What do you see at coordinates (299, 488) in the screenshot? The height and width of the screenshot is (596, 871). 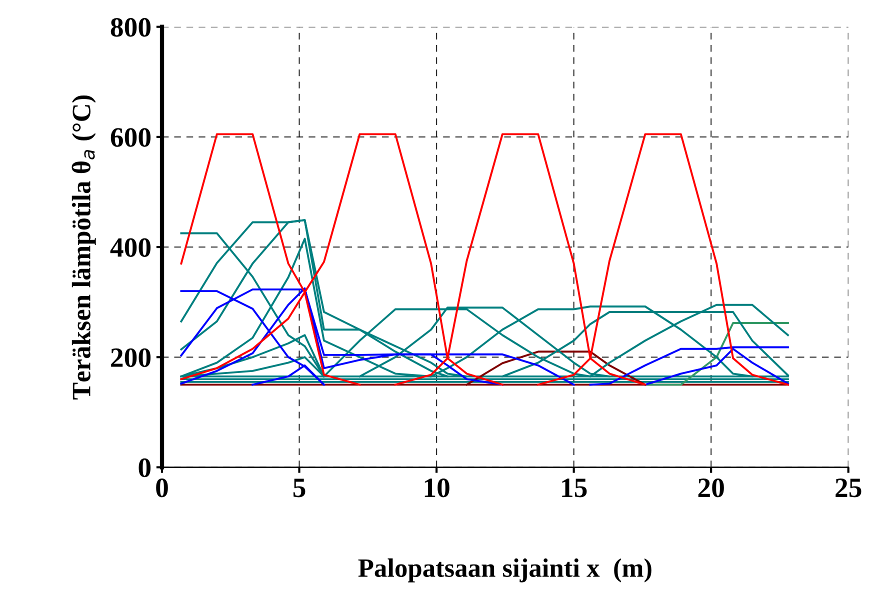 I see `x-tick-label: 5` at bounding box center [299, 488].